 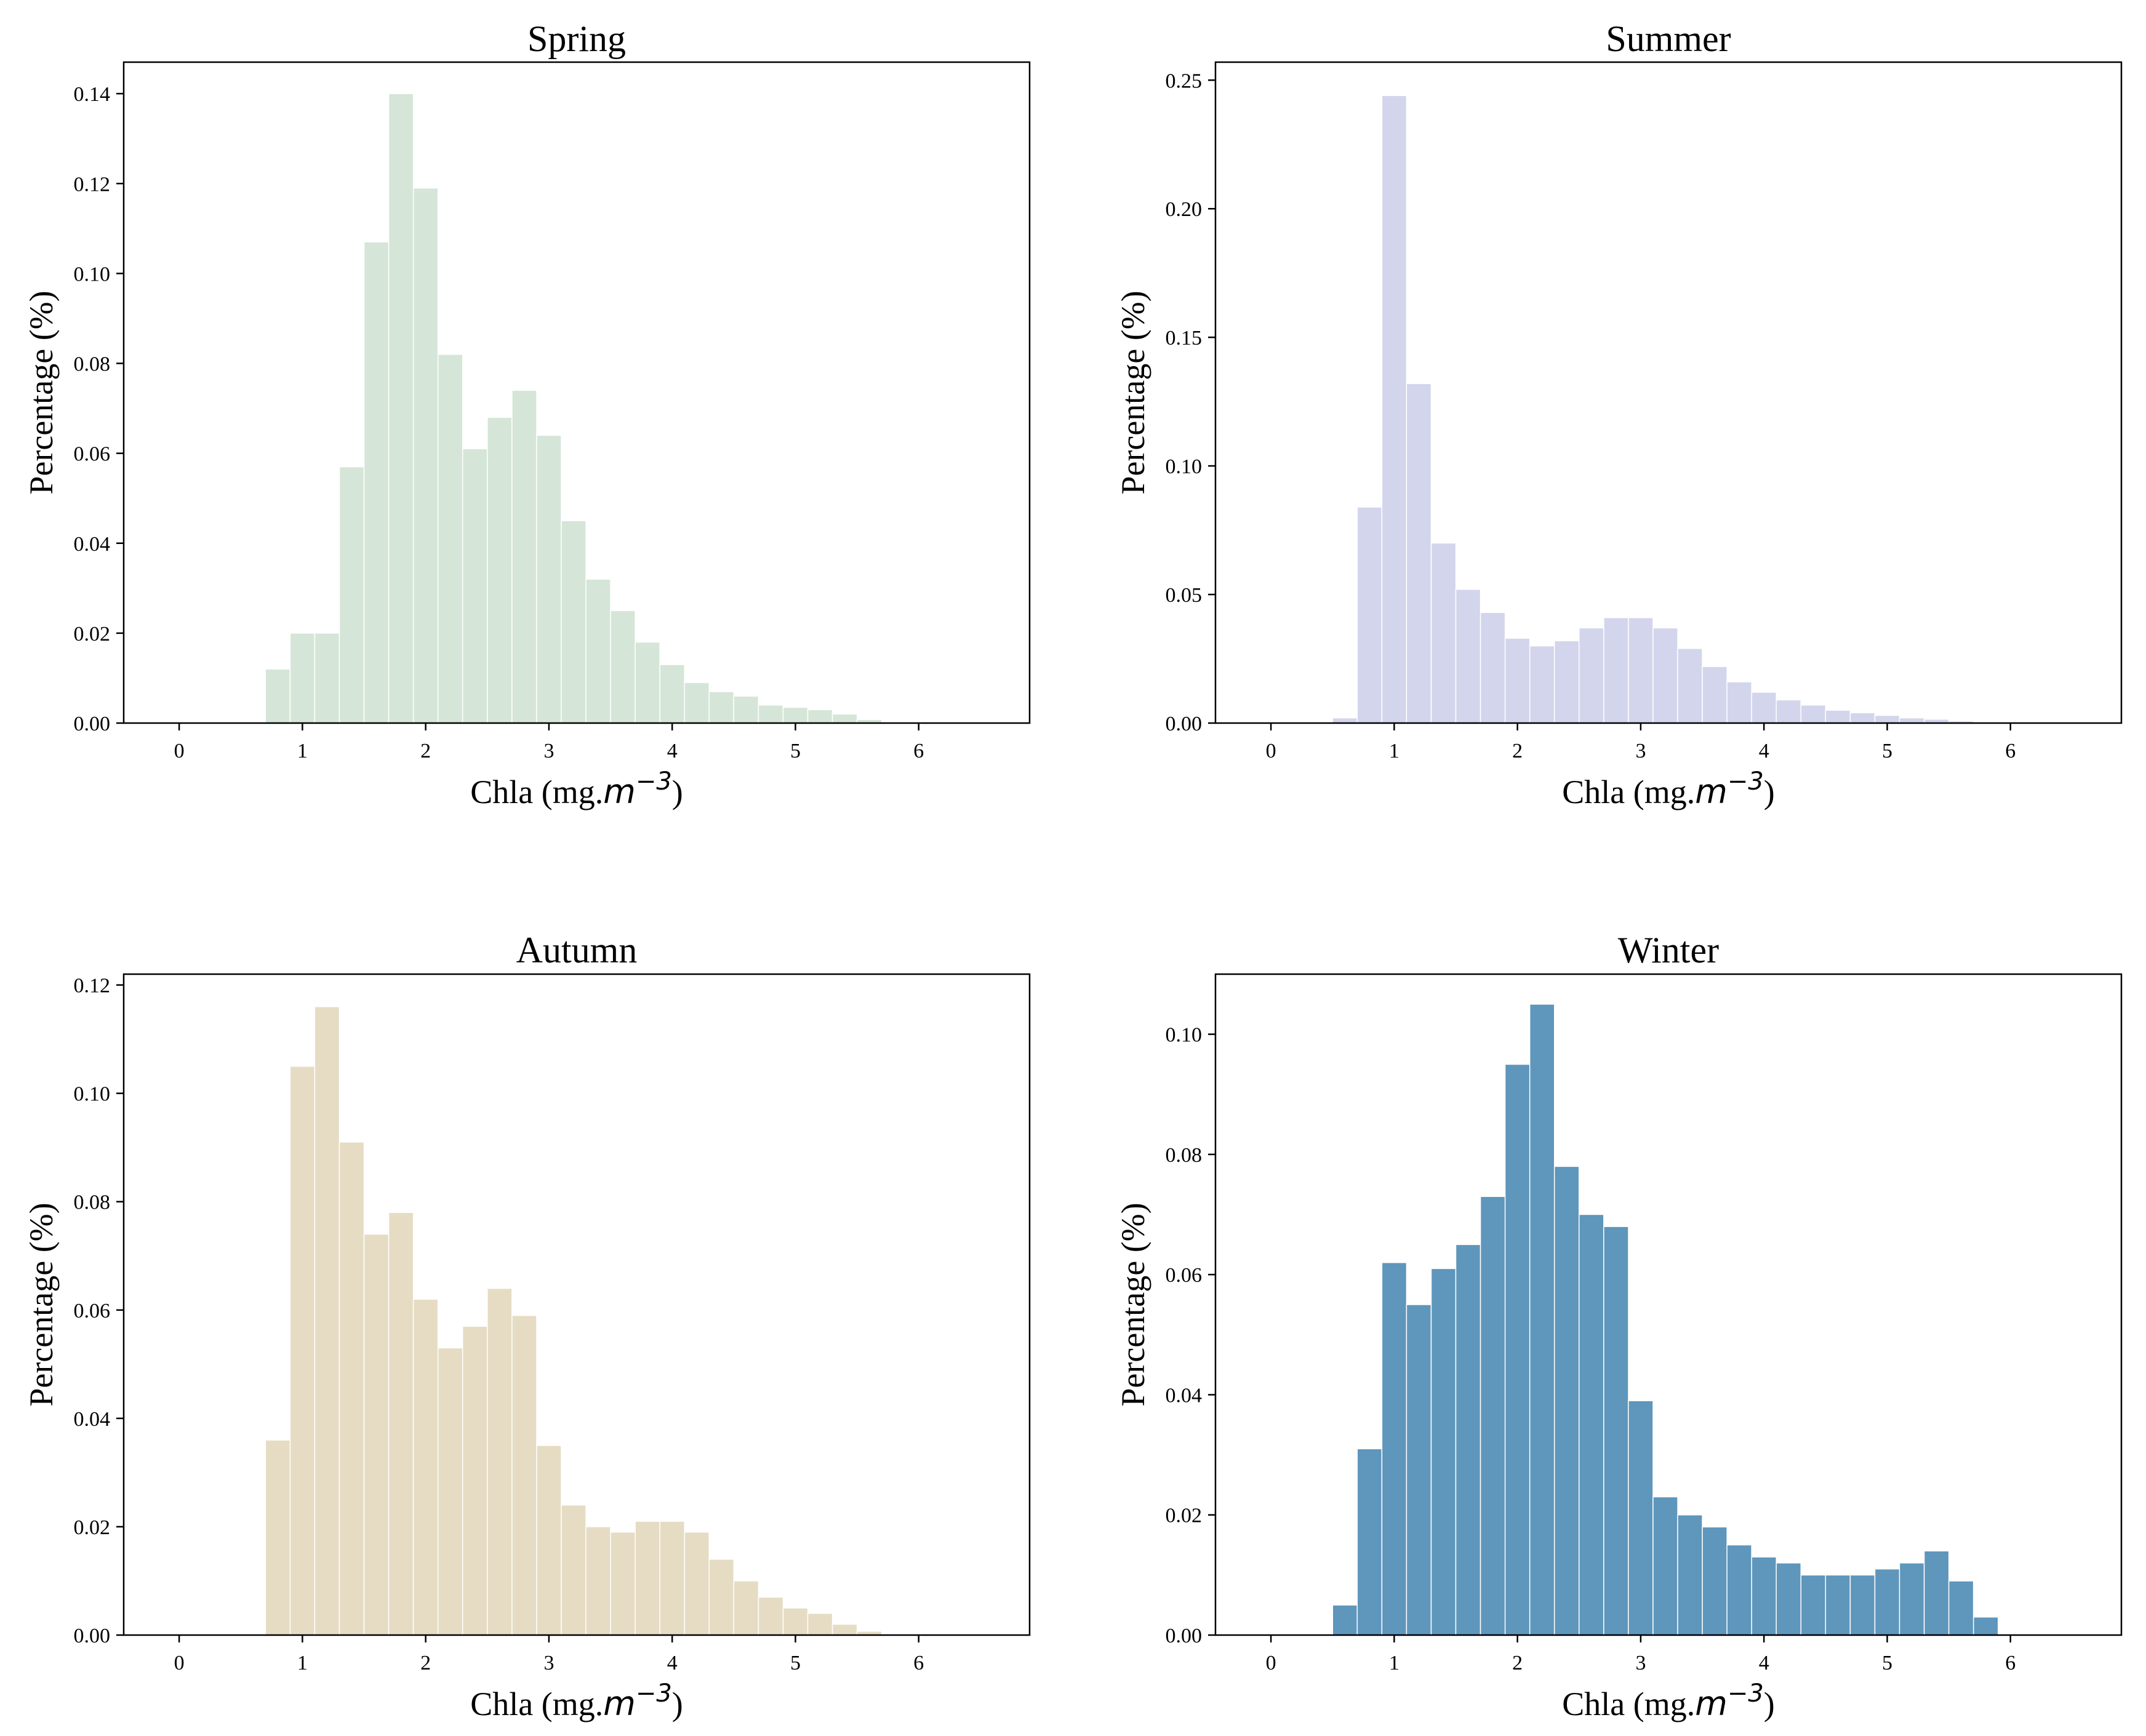 I want to click on winter-y-tick-label: 0.10, so click(x=1184, y=1035).